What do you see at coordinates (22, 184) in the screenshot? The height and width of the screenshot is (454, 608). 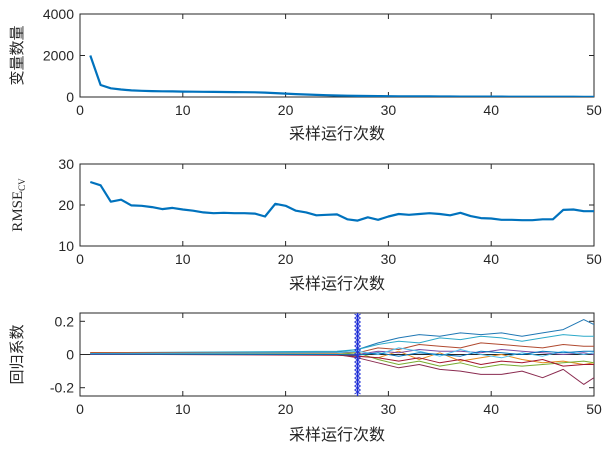 I see `y-axis-label-subscript: CV` at bounding box center [22, 184].